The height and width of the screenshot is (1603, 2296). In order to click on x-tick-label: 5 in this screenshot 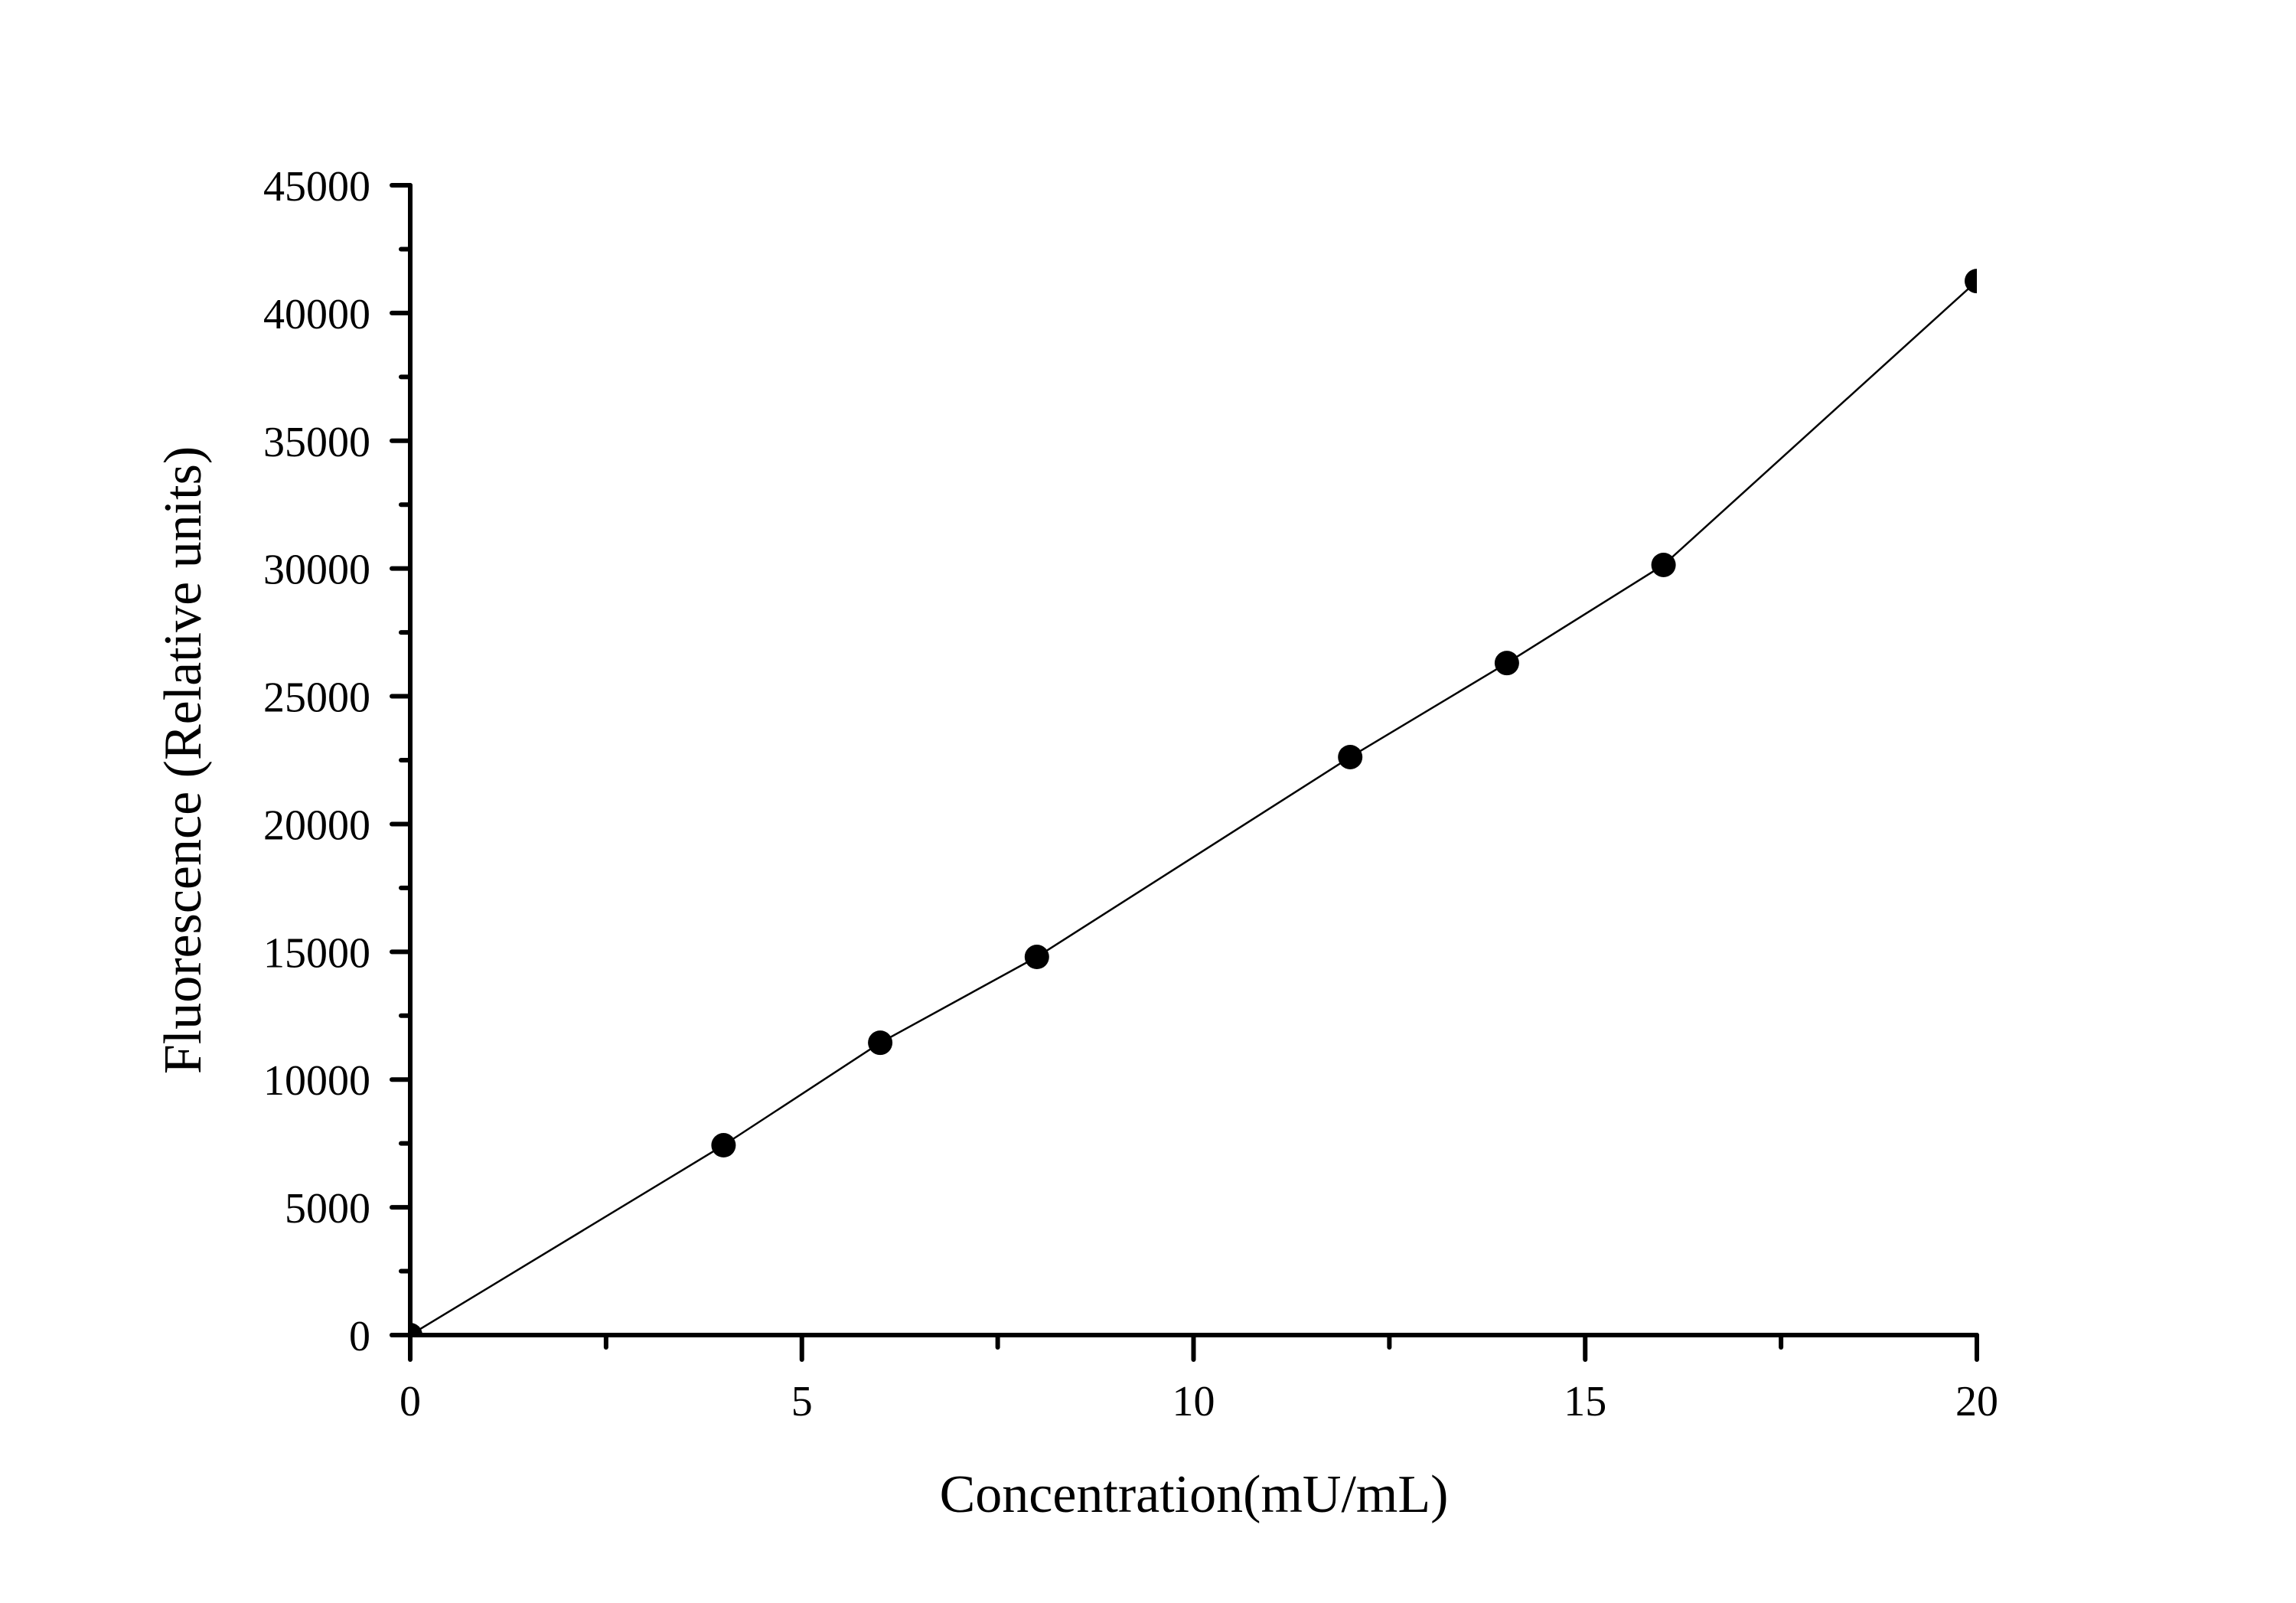, I will do `click(802, 1401)`.